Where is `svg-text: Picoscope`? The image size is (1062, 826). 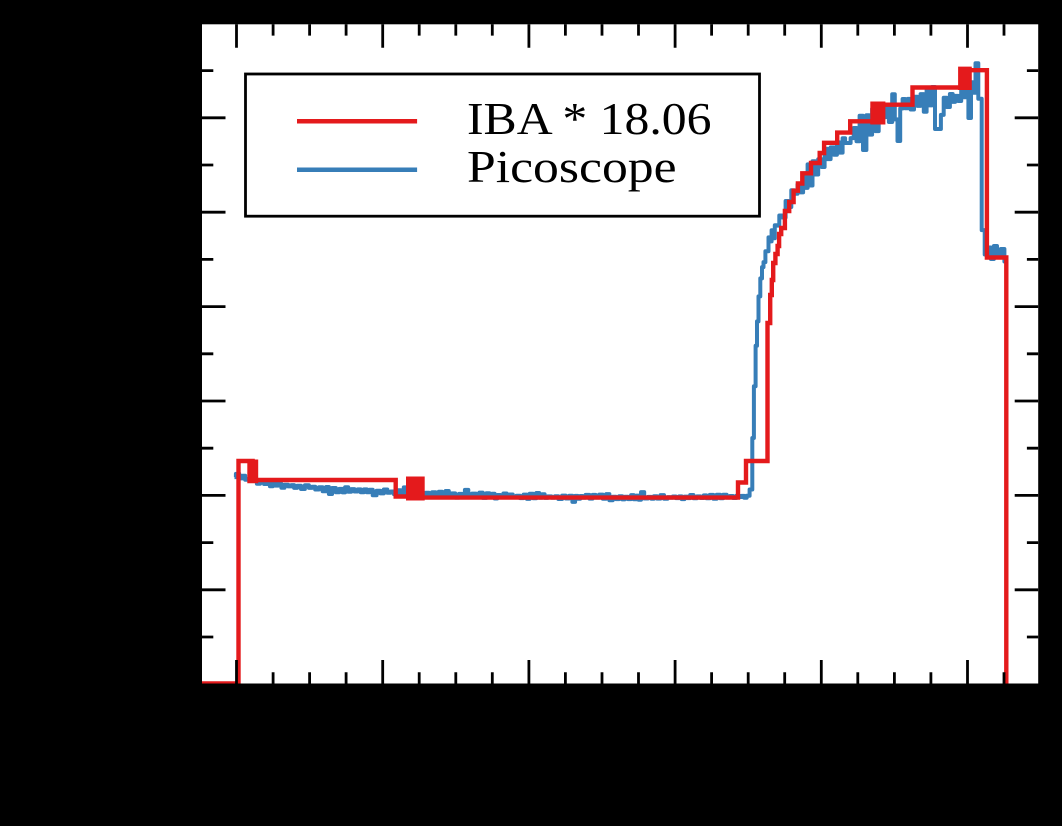 svg-text: Picoscope is located at coordinates (572, 166).